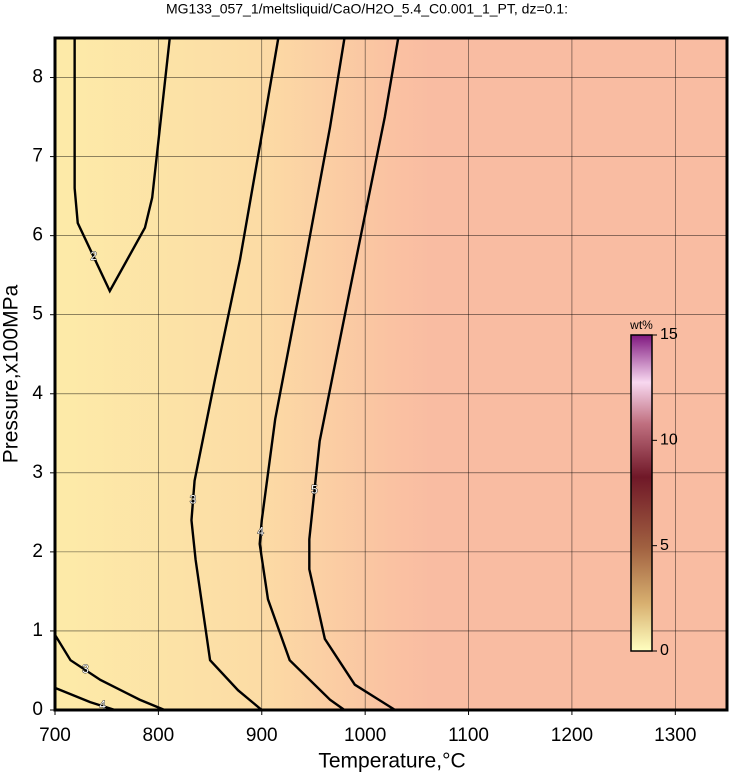  Describe the element at coordinates (11, 373) in the screenshot. I see `y-axis-label: Pressure,x100MPa` at that location.